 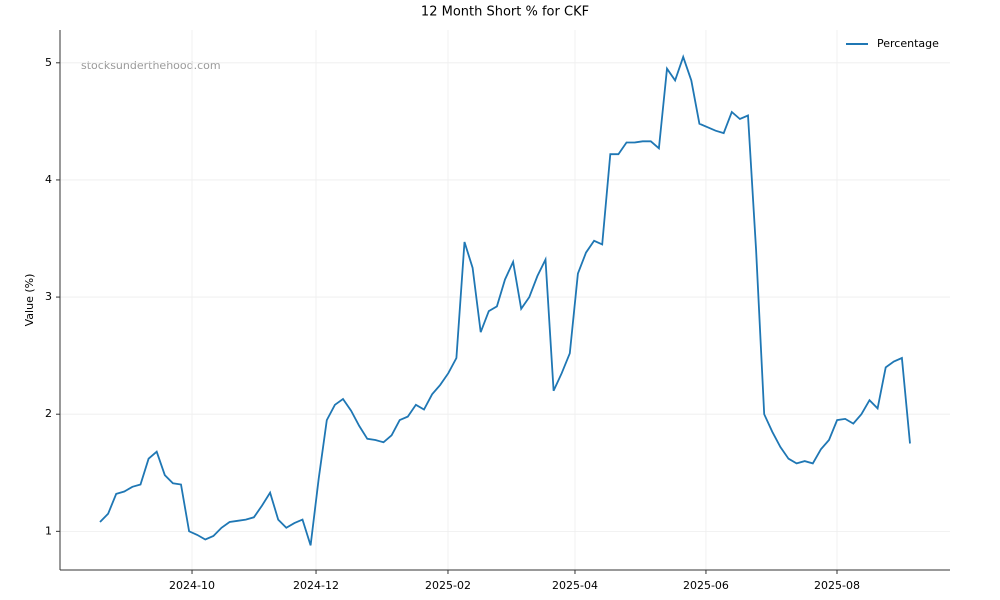 I want to click on y-tick-label: 4, so click(x=48, y=179).